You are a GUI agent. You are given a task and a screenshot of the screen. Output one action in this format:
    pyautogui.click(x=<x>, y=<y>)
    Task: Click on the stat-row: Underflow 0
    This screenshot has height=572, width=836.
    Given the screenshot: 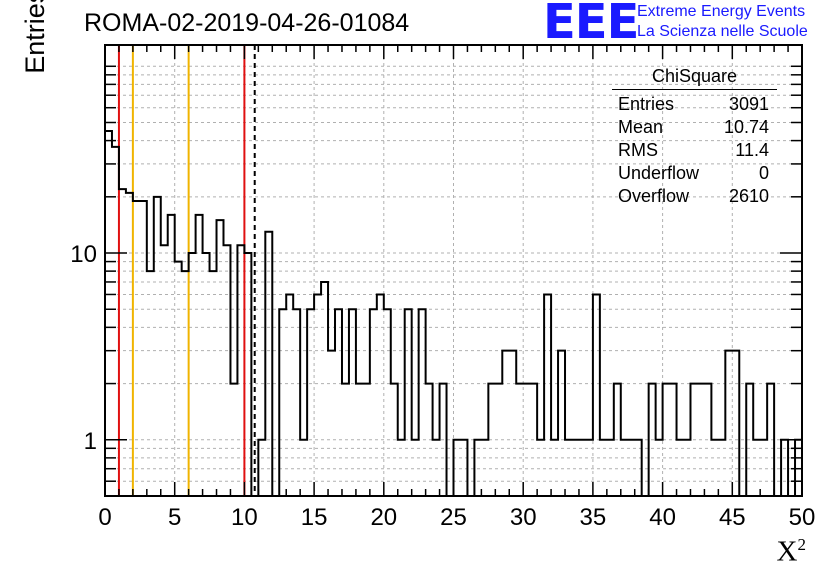 What is the action you would take?
    pyautogui.click(x=694, y=173)
    